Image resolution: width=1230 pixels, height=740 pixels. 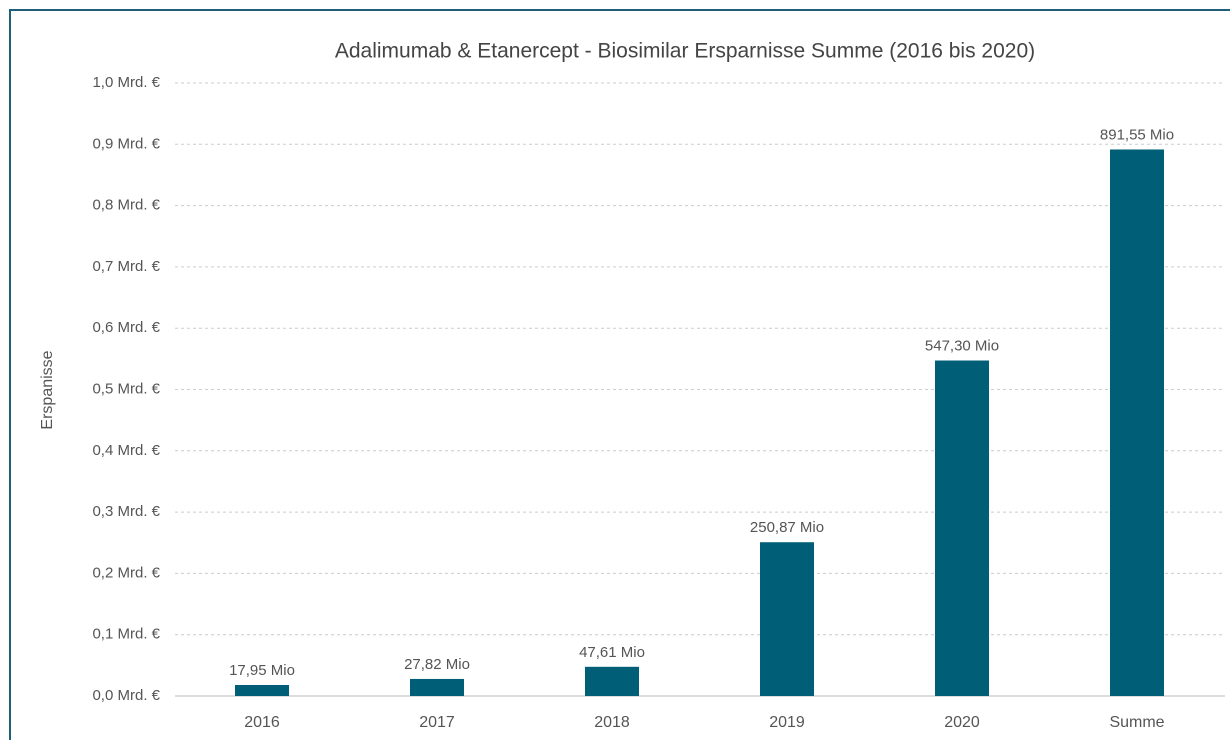 What do you see at coordinates (1136, 722) in the screenshot?
I see `x-tick-label: Summe` at bounding box center [1136, 722].